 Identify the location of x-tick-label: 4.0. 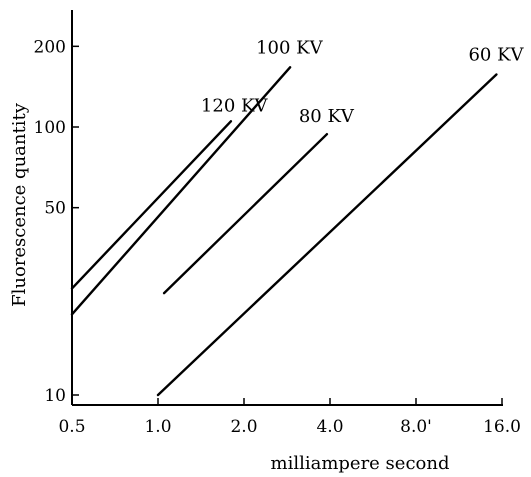
(329, 427).